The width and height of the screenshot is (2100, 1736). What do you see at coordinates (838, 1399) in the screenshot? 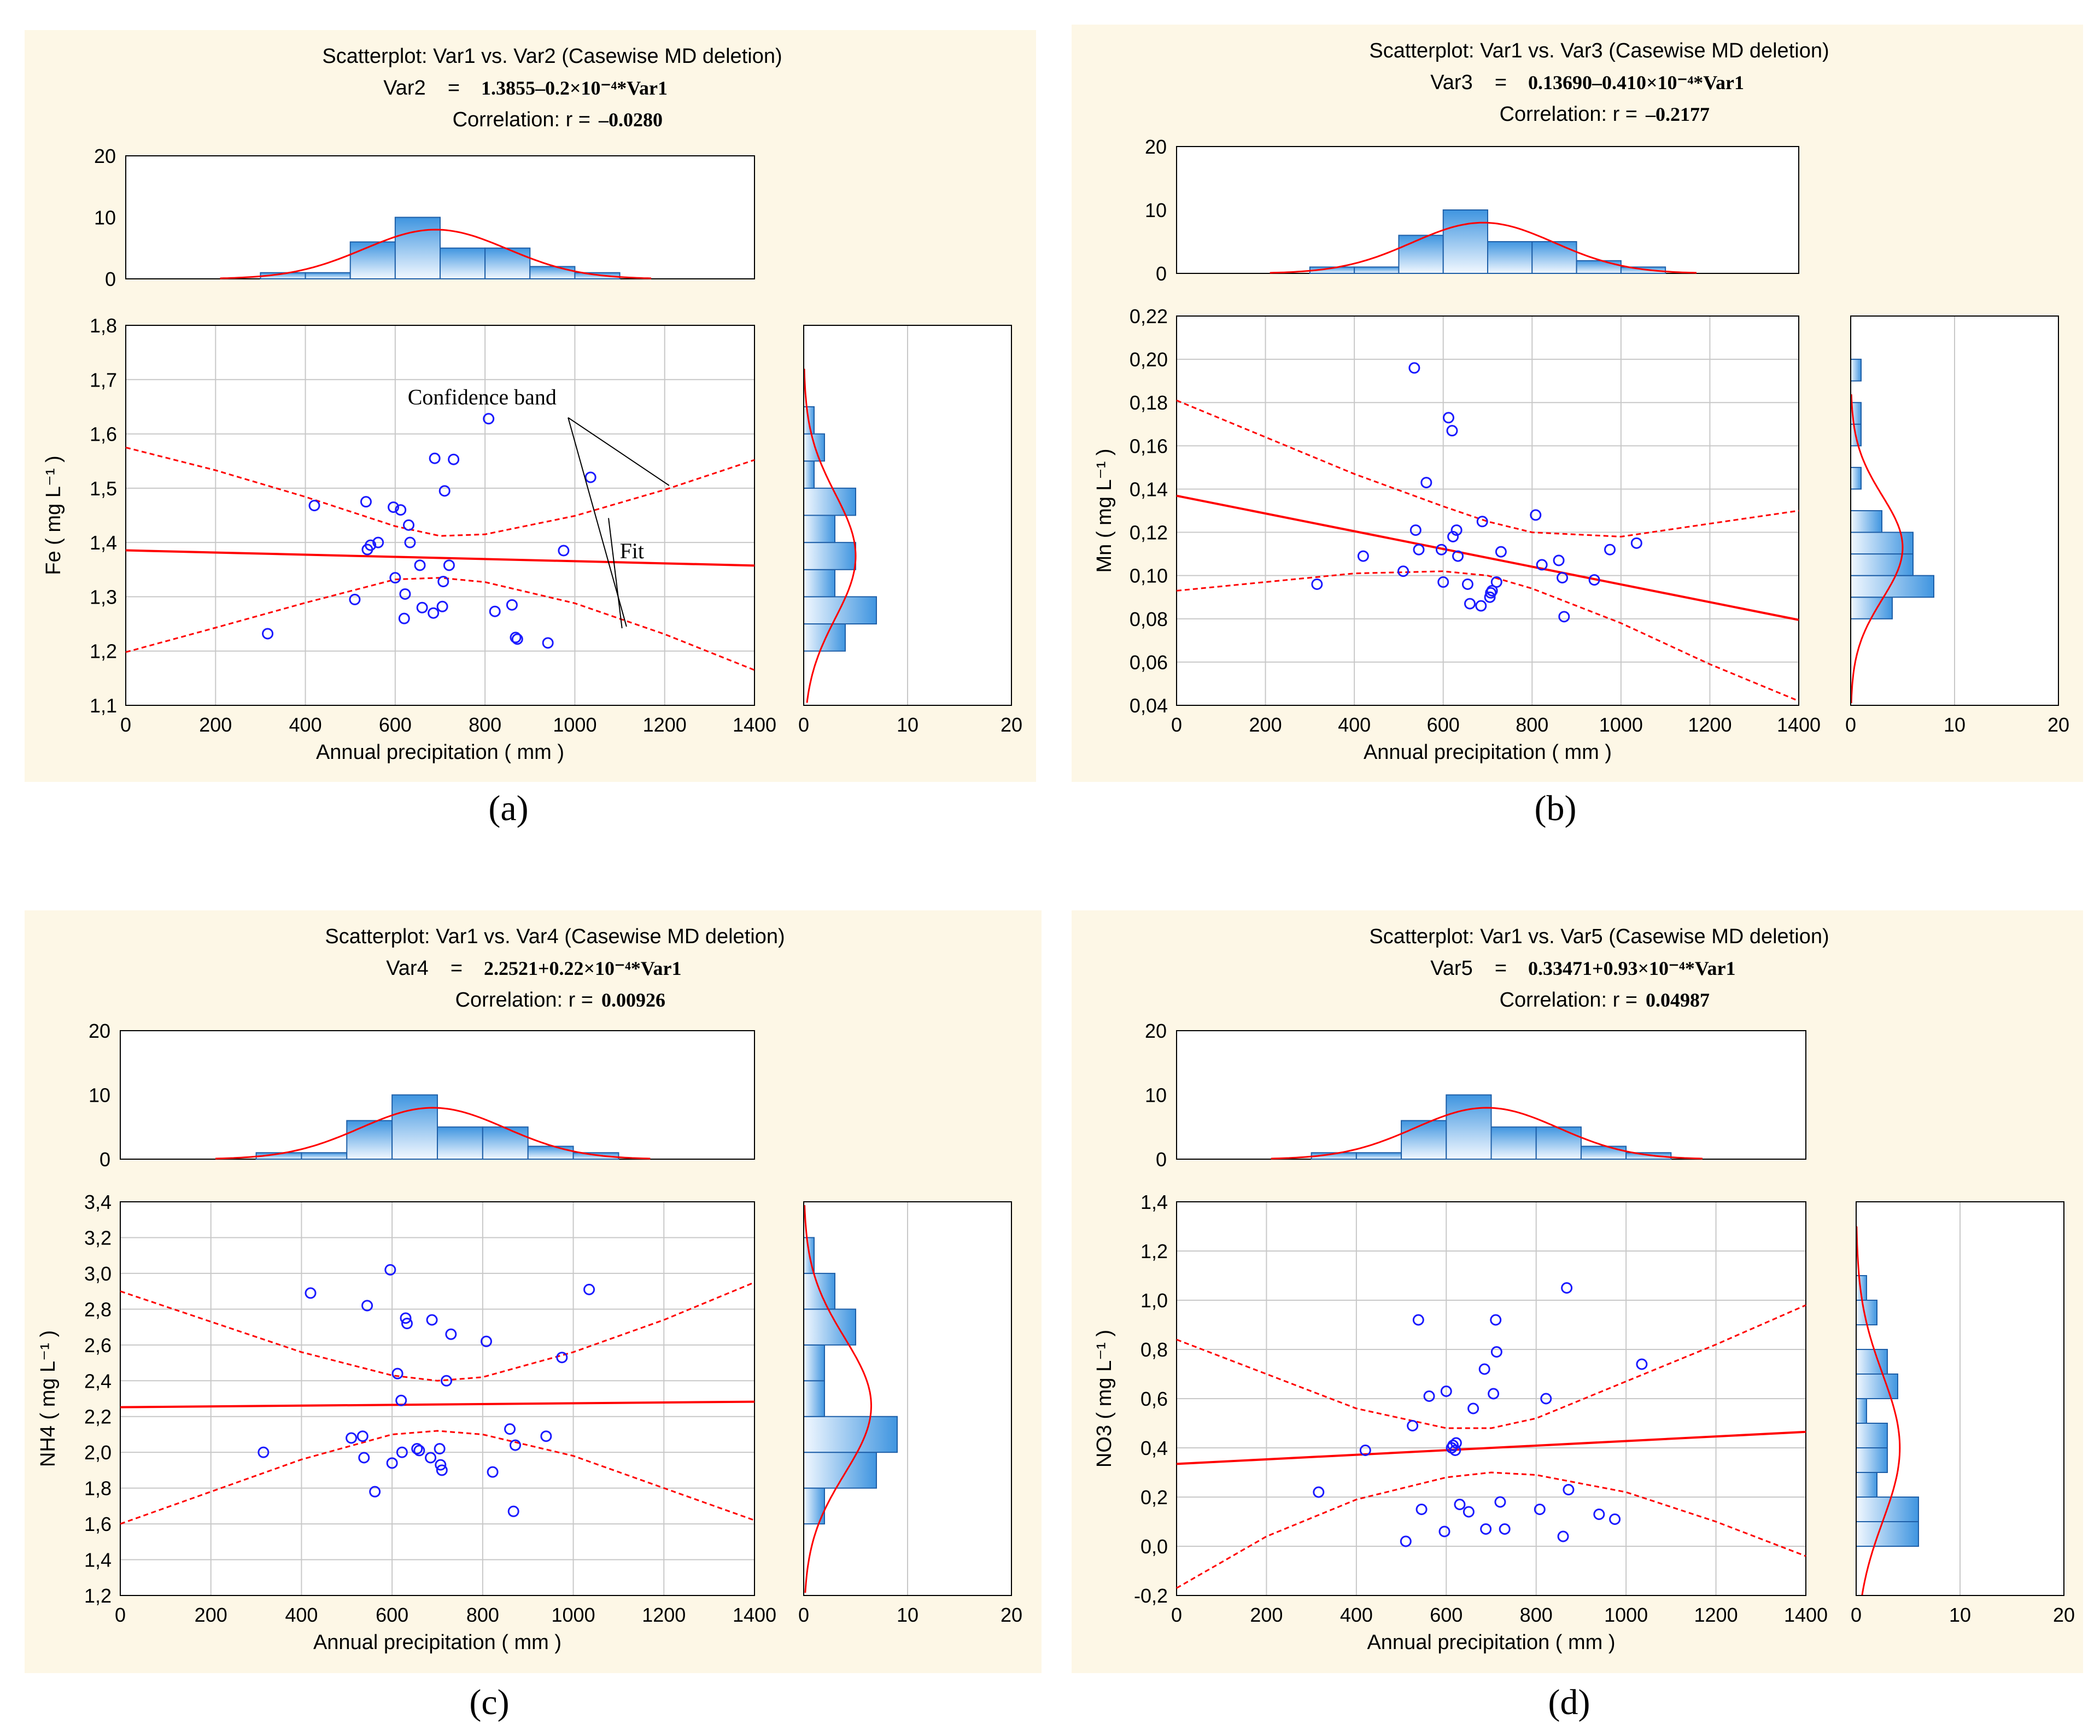
I see `y-normal-curve` at bounding box center [838, 1399].